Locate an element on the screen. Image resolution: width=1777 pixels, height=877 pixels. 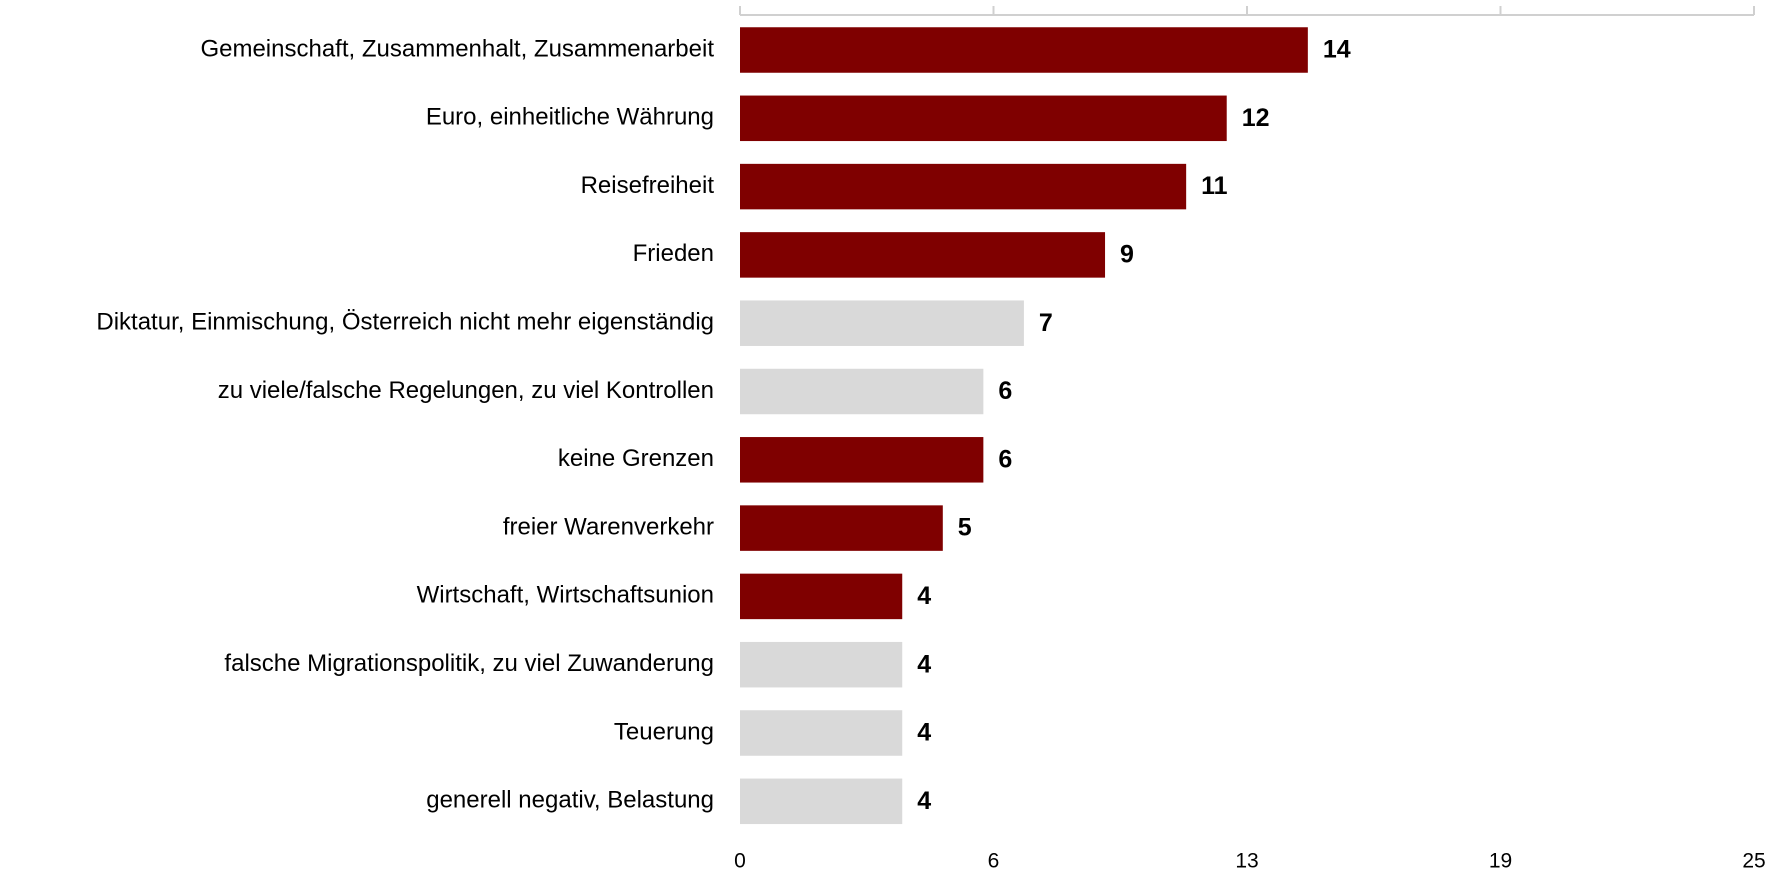
category-label: freier Warenverkehr is located at coordinates (608, 526).